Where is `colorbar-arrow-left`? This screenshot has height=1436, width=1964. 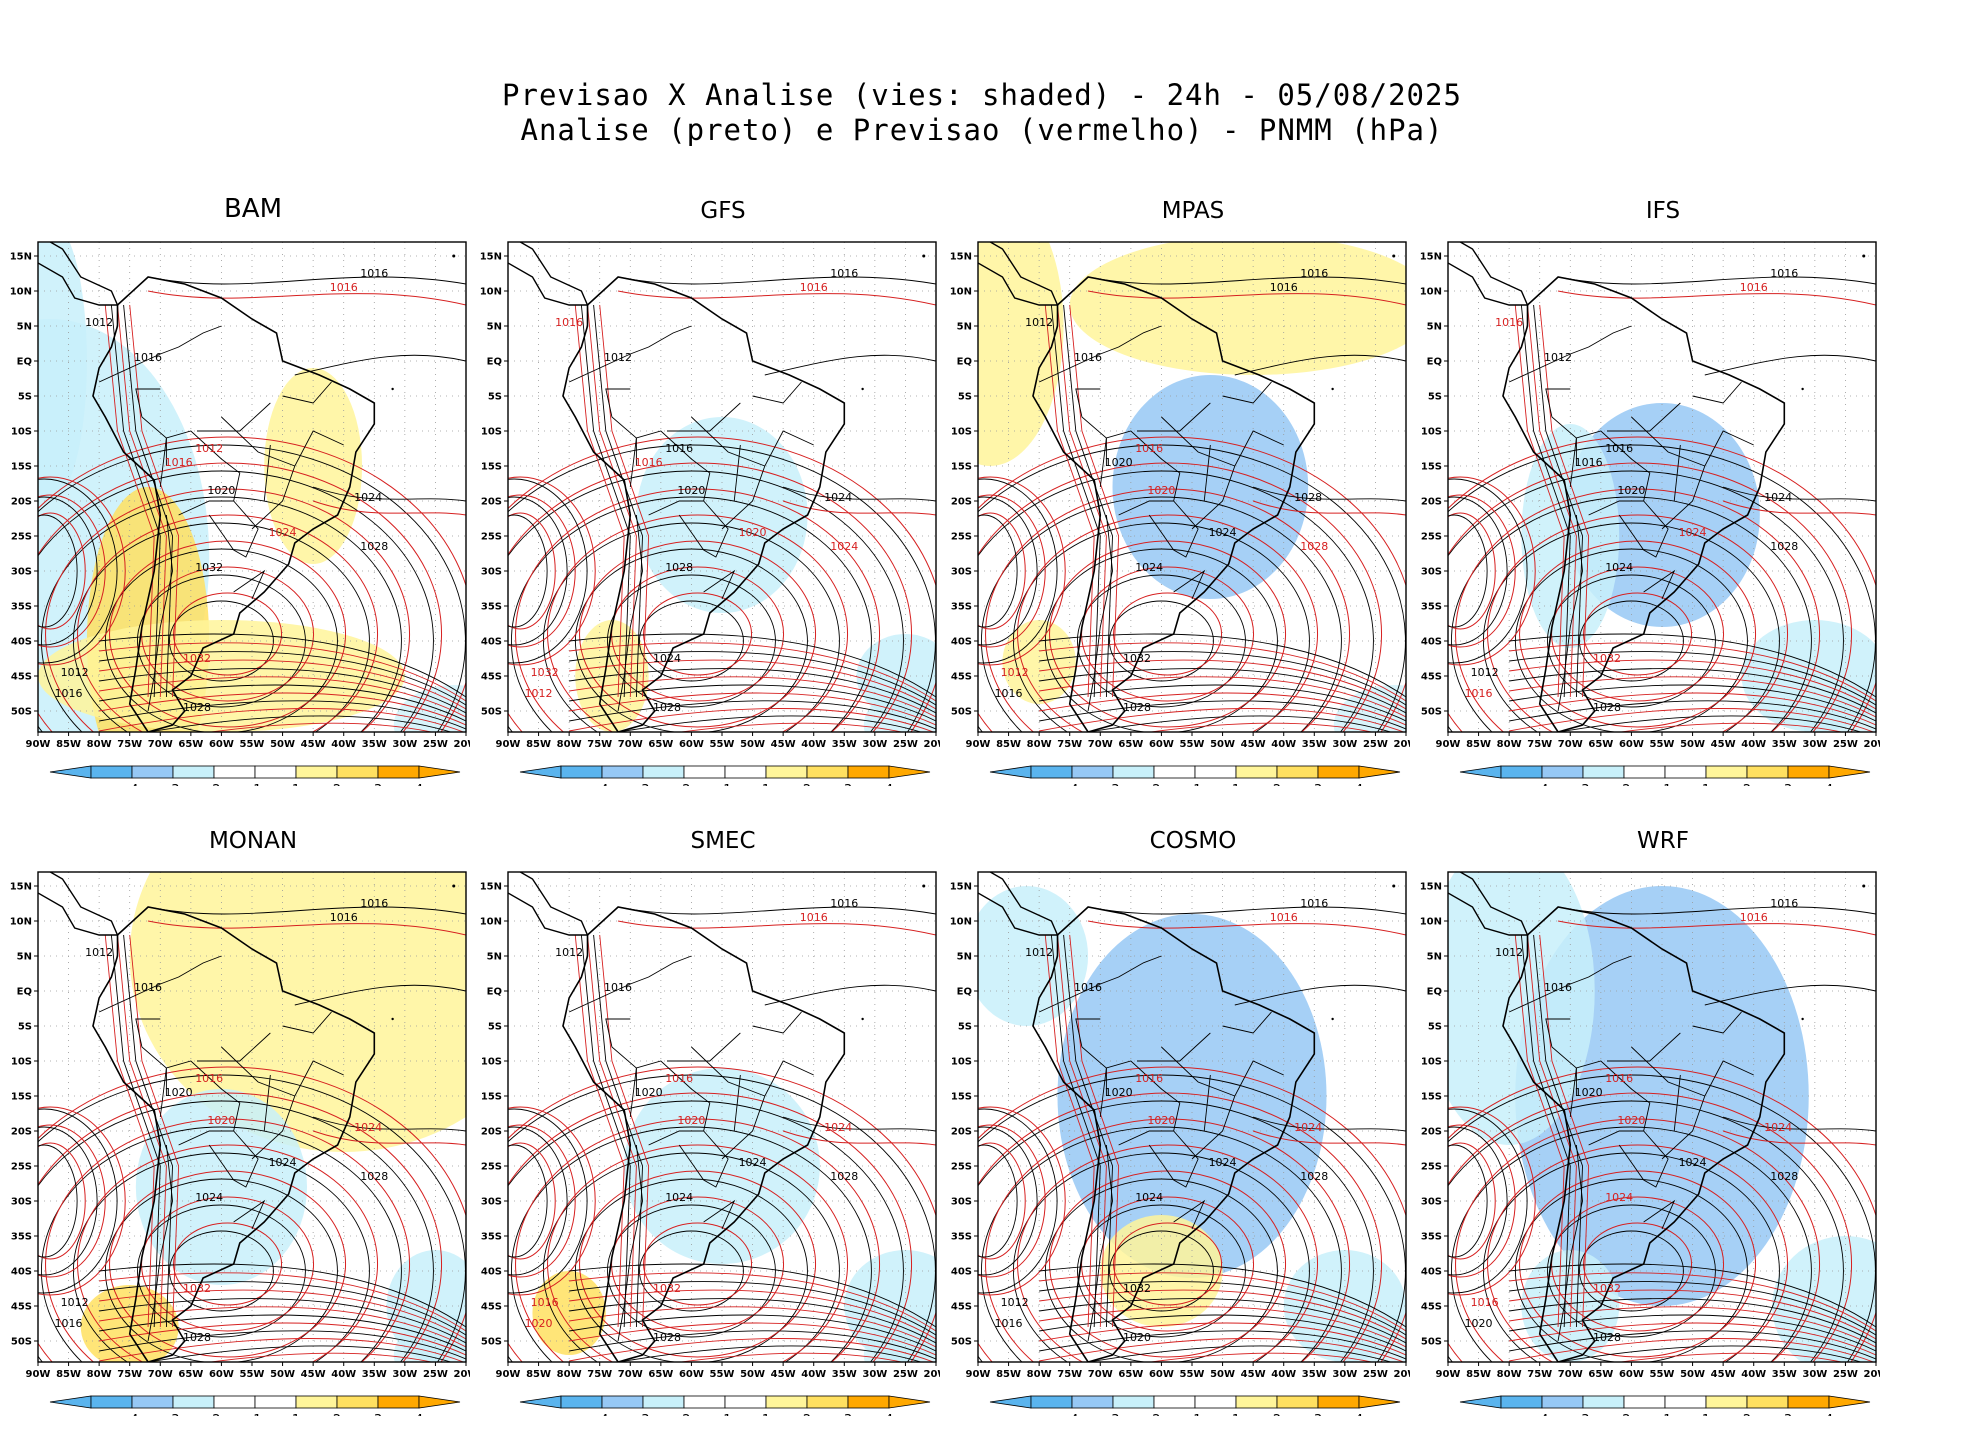 colorbar-arrow-left is located at coordinates (540, 772).